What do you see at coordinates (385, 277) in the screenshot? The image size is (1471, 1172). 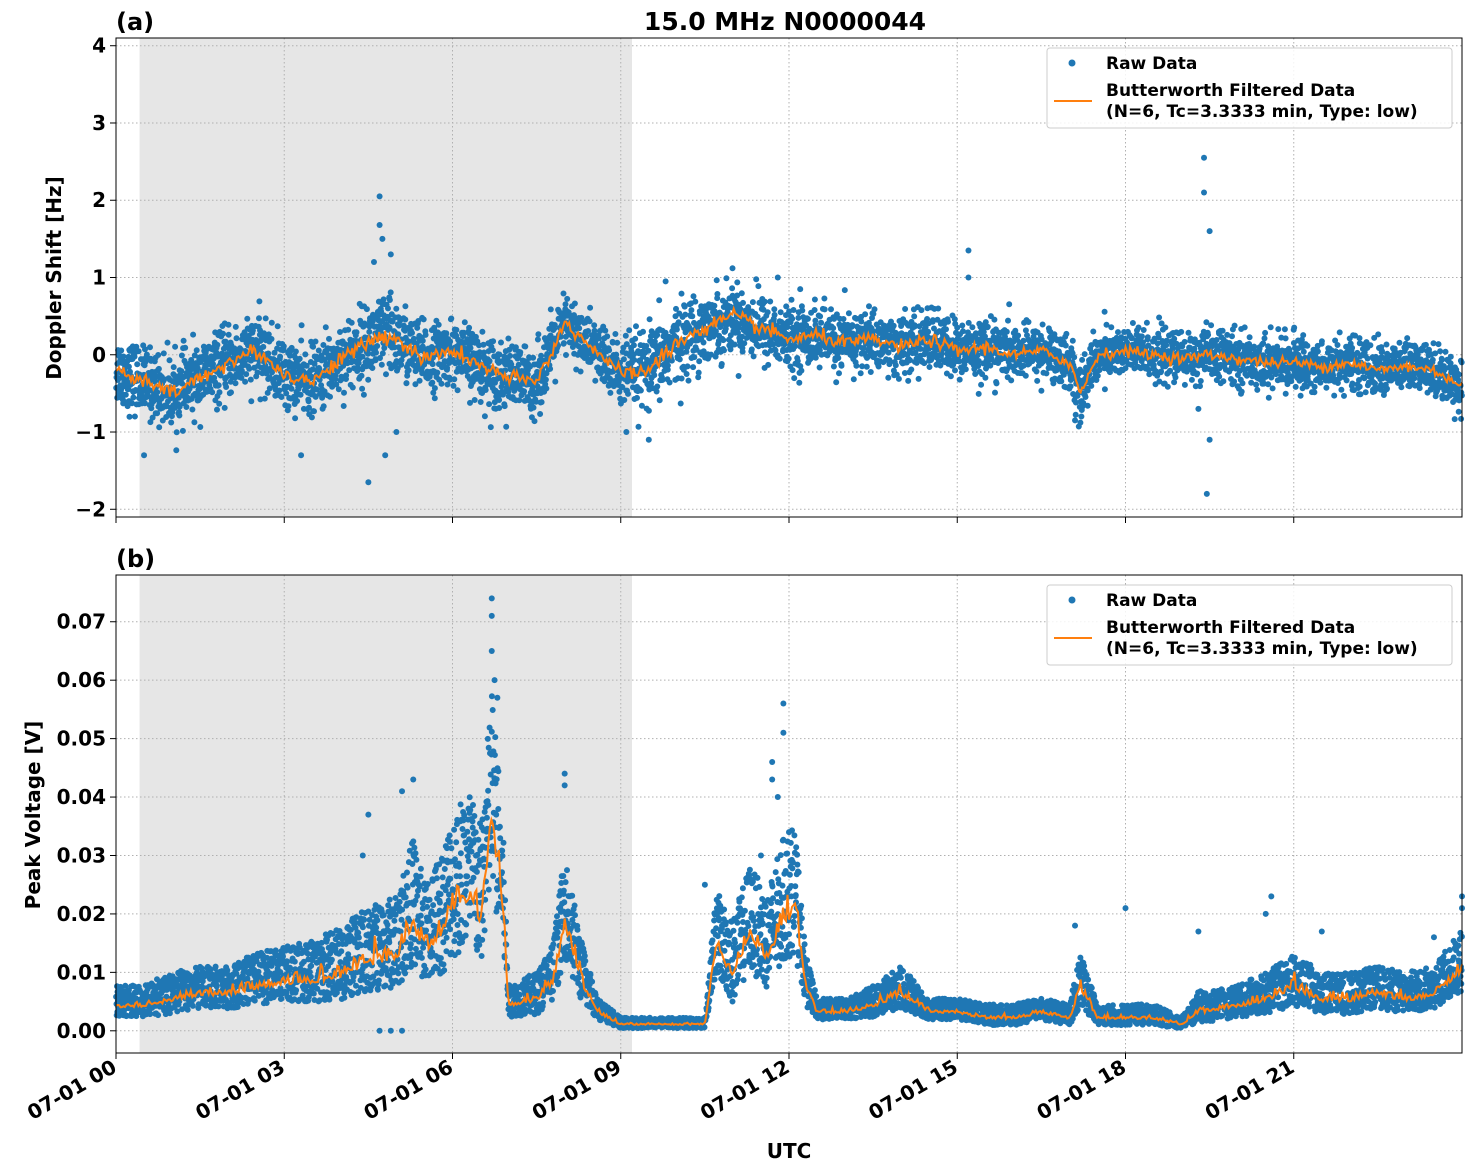 I see `panel-a-night-shading` at bounding box center [385, 277].